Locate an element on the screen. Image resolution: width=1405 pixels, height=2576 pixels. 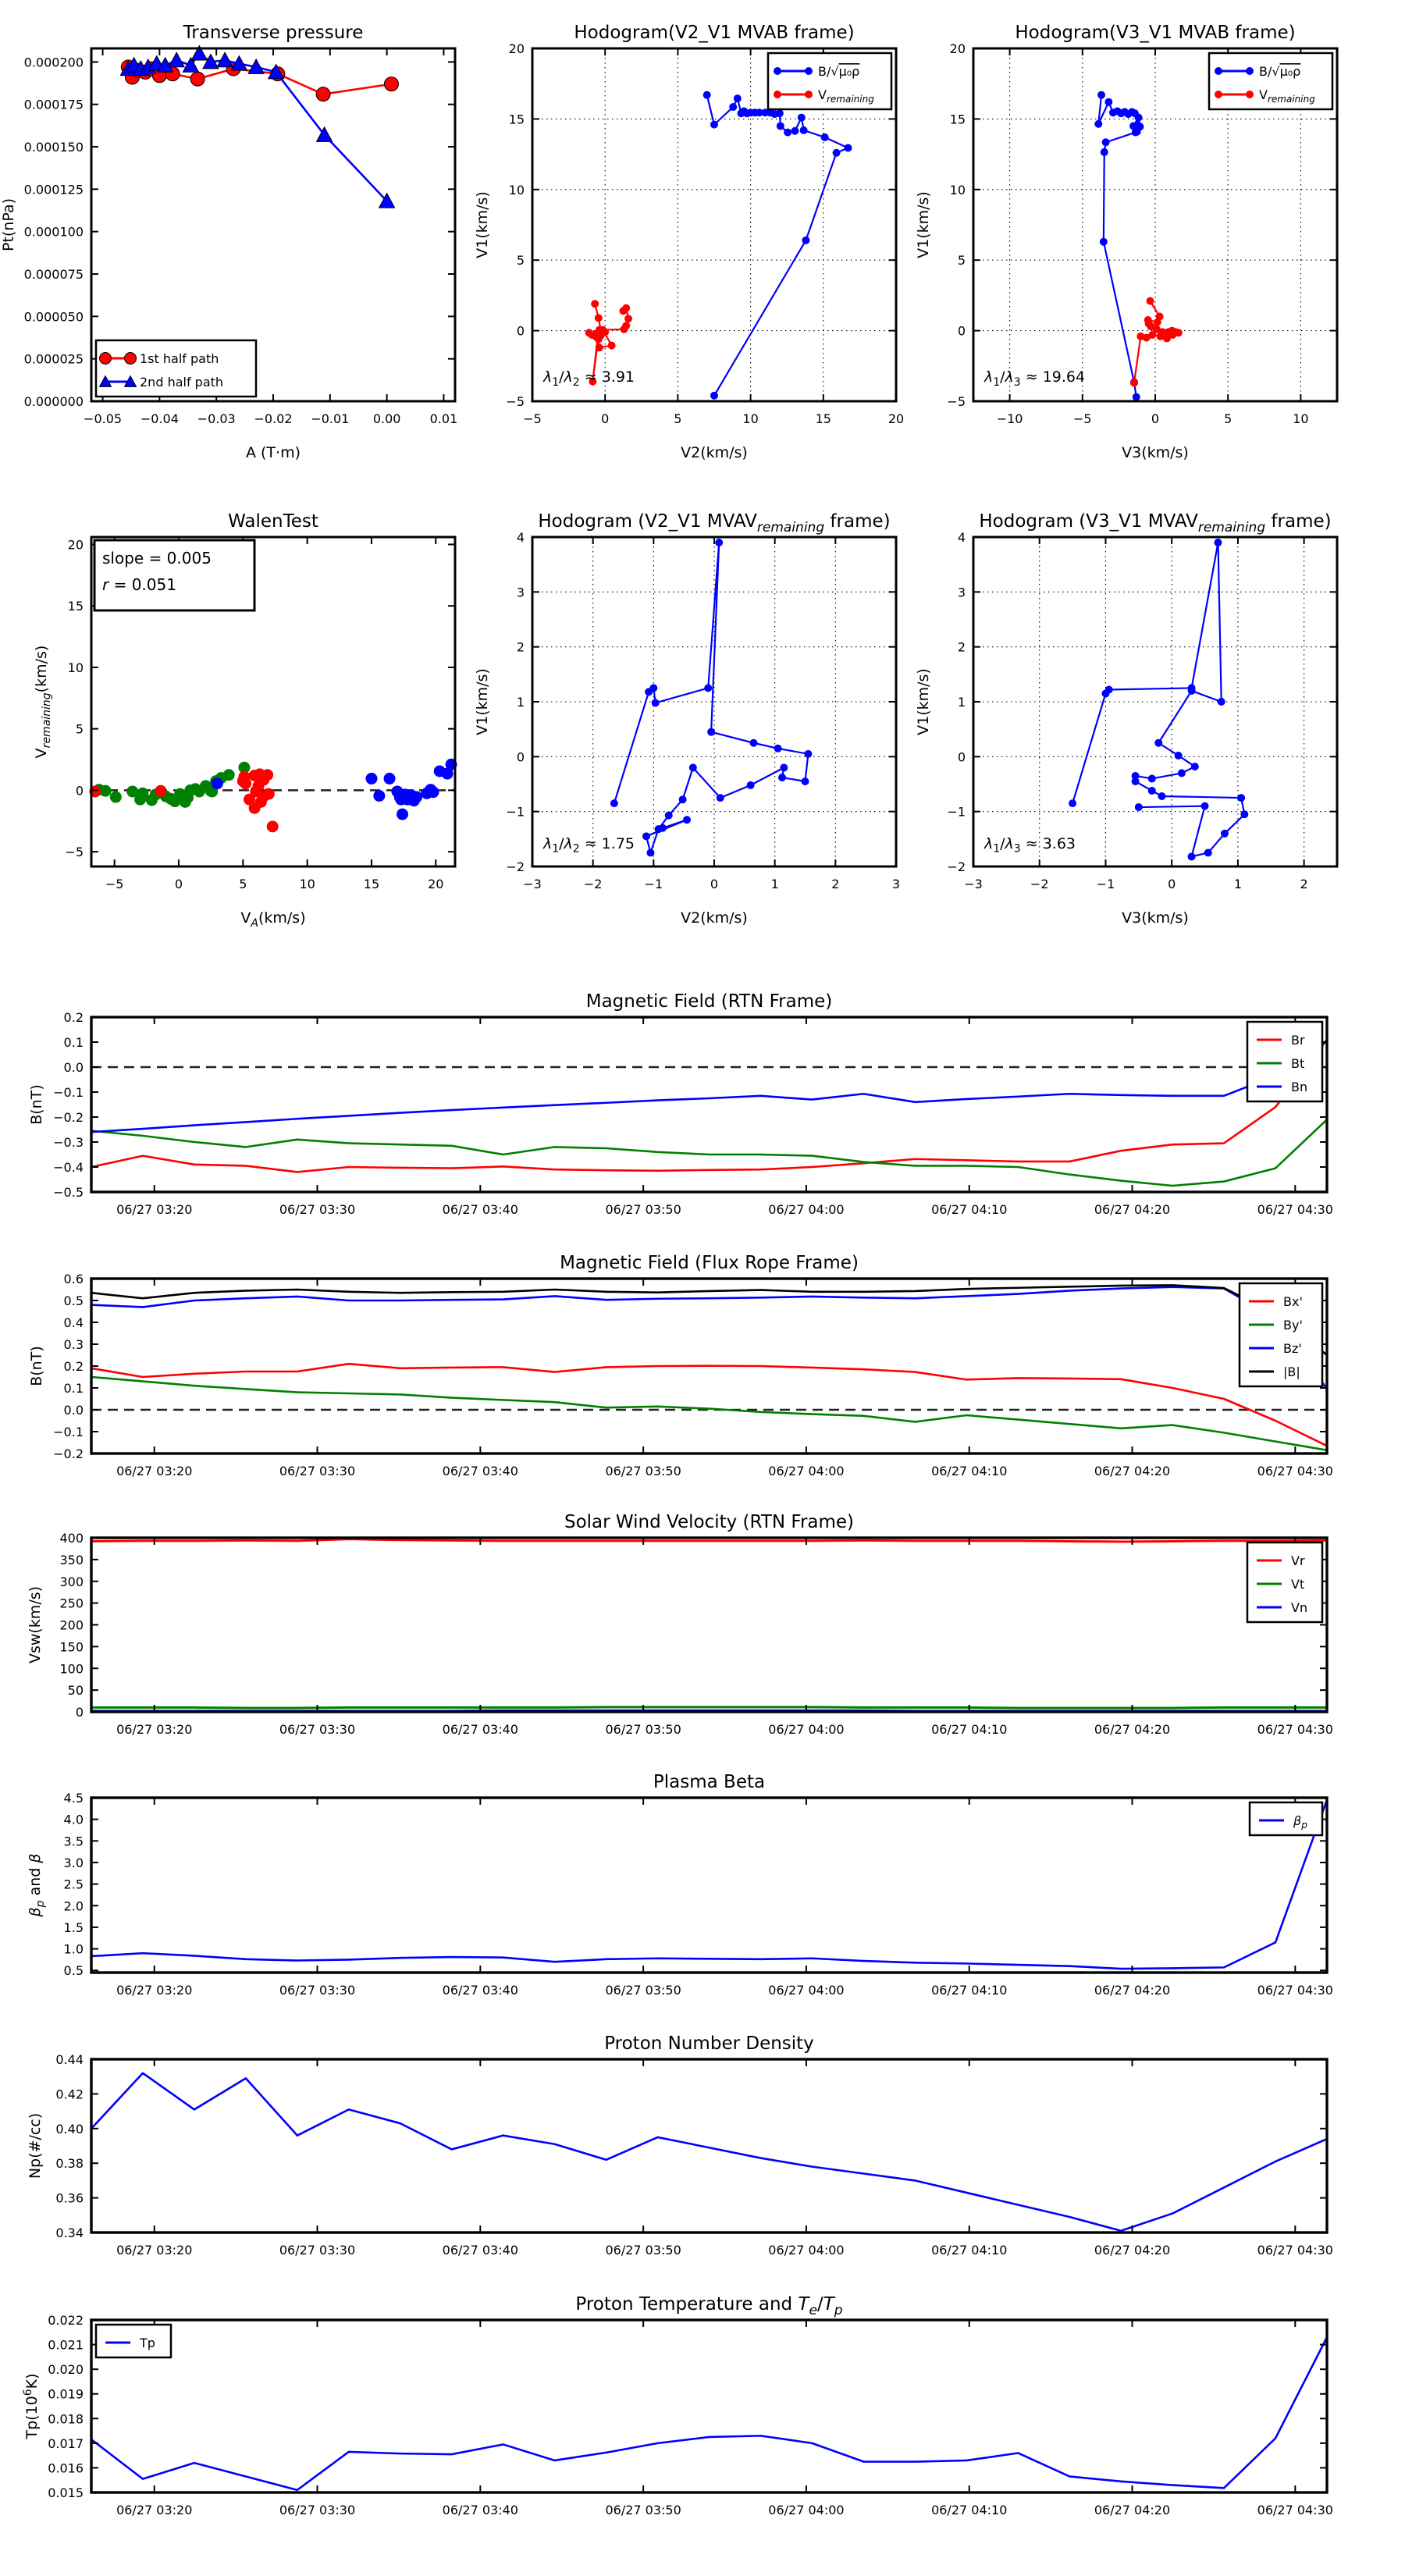
y-tick-label: 1 is located at coordinates (962, 702).